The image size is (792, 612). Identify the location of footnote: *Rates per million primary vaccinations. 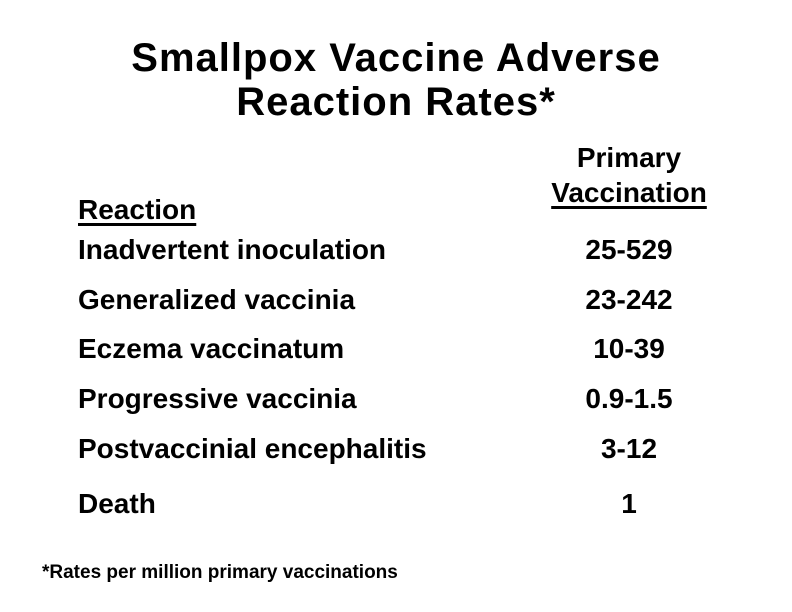
(220, 572).